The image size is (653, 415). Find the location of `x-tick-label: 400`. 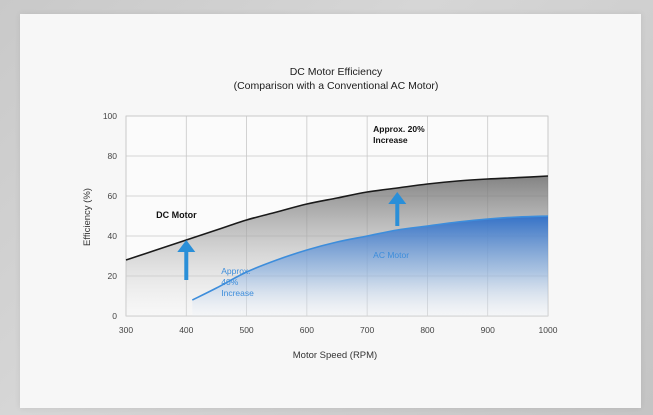

x-tick-label: 400 is located at coordinates (186, 330).